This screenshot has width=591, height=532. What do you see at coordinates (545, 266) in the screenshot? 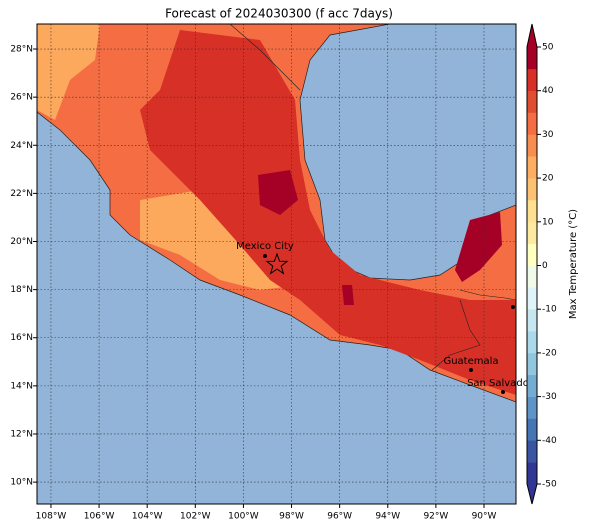
I see `colorbar-tick-label: 0` at bounding box center [545, 266].